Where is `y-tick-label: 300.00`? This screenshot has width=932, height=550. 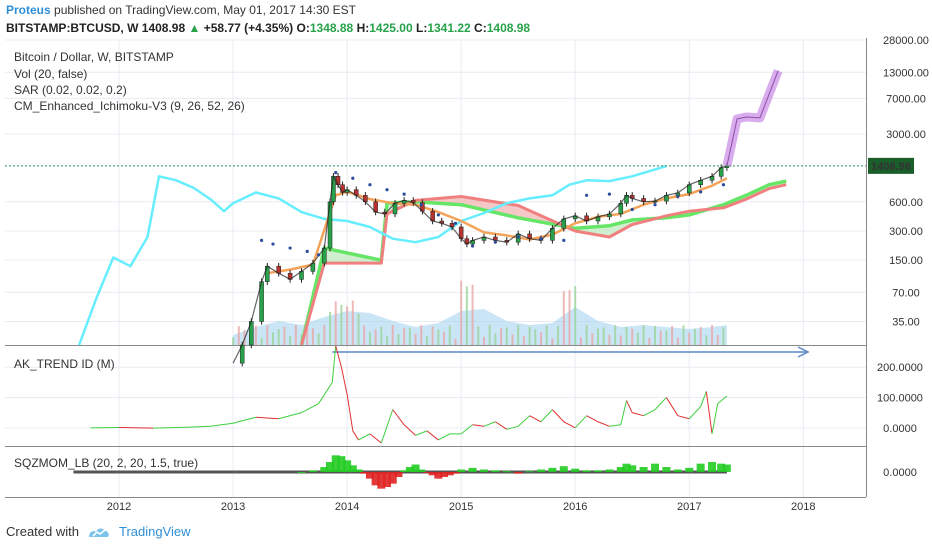 y-tick-label: 300.00 is located at coordinates (906, 232).